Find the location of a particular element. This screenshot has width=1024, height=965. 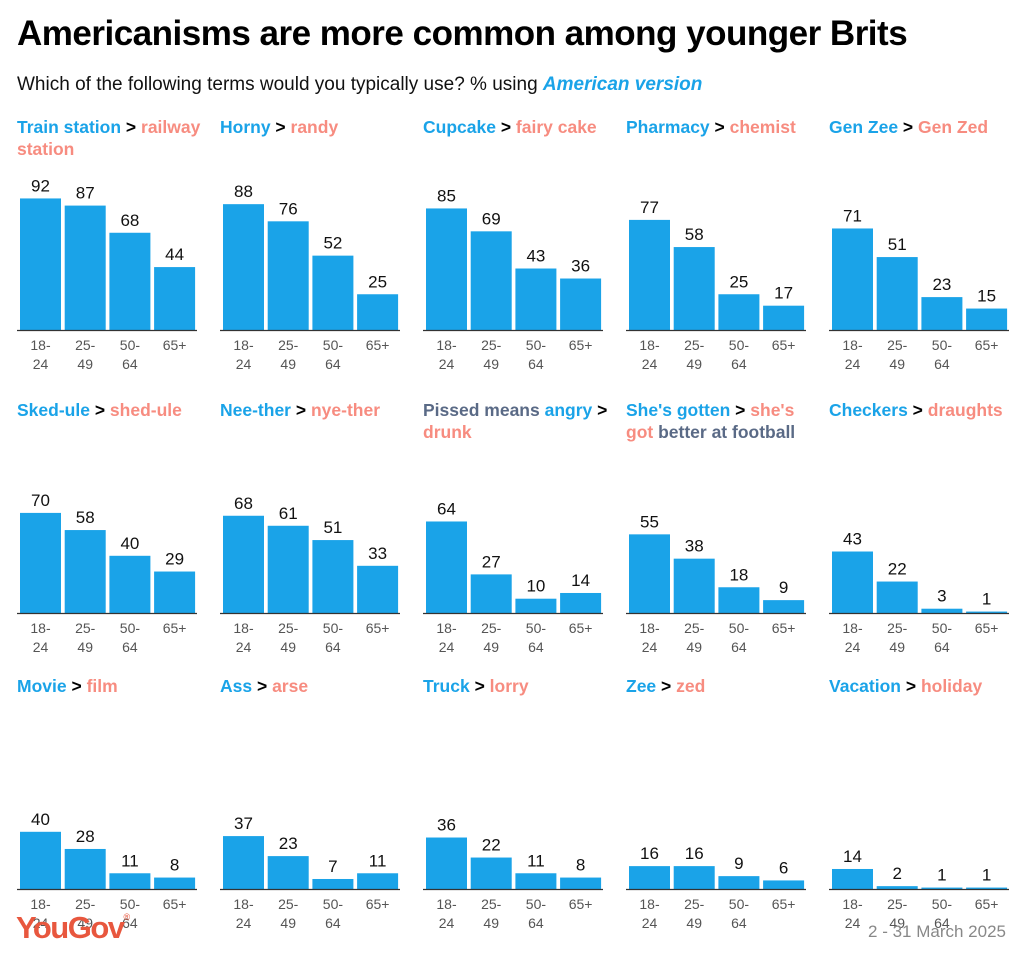

panel-title-segment: angry is located at coordinates (568, 410).